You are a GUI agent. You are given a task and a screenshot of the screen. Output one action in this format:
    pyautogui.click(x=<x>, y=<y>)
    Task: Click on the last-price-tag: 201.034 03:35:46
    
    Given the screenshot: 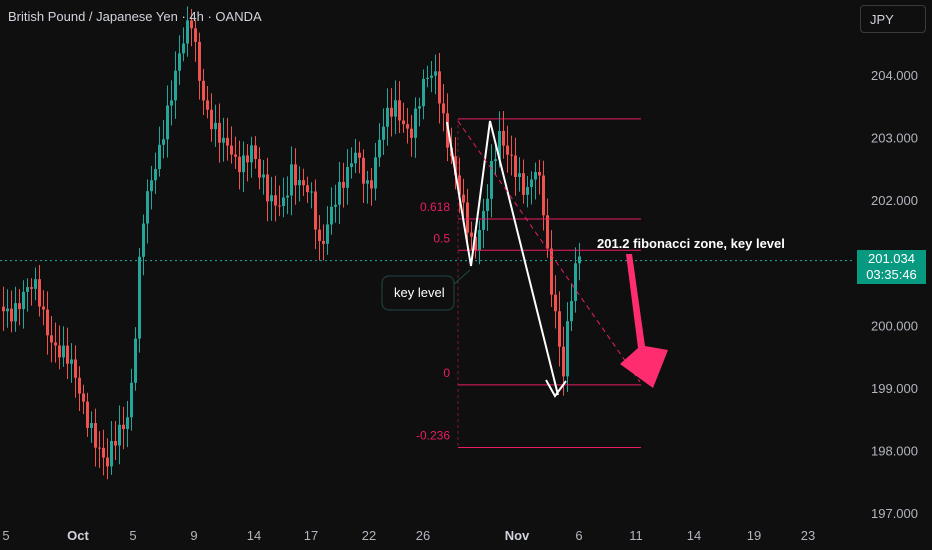 What is the action you would take?
    pyautogui.click(x=891, y=267)
    